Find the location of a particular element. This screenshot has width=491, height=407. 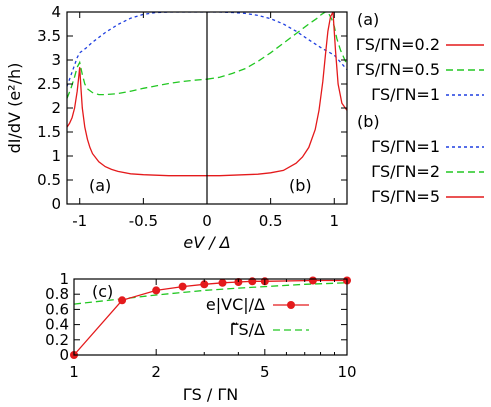

y-tick-label-c: 0.4 is located at coordinates (57, 325).